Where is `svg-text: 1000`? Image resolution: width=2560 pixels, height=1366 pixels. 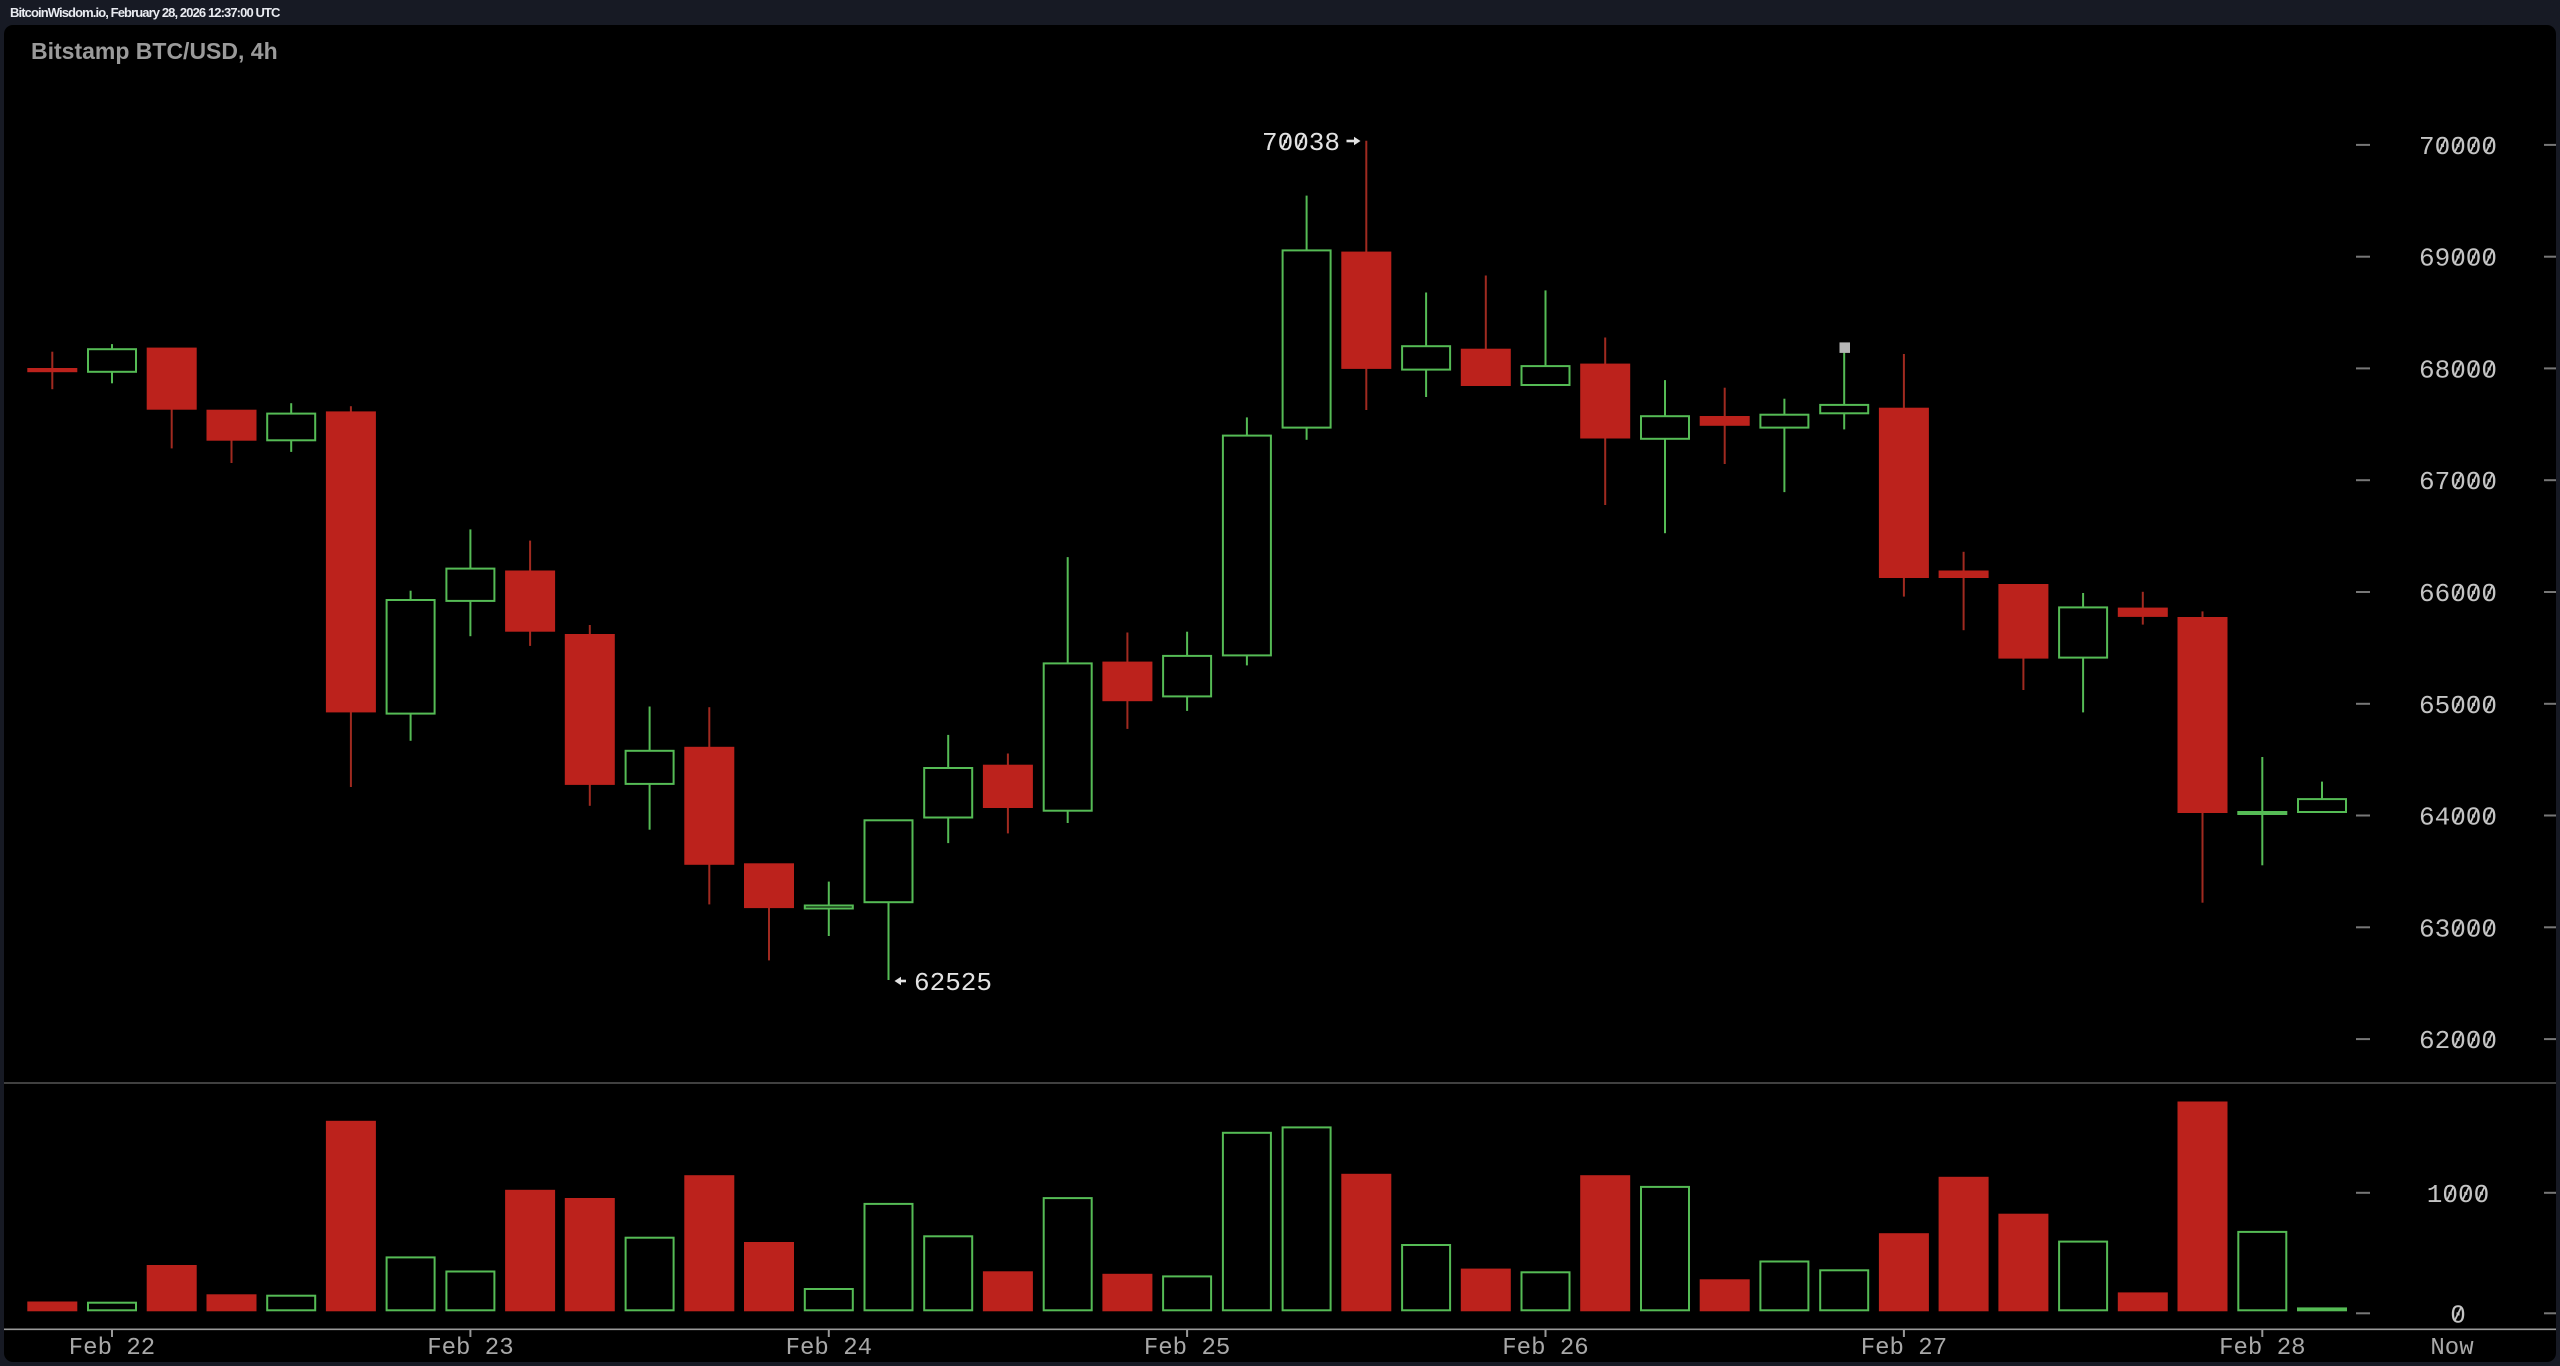
svg-text: 1000 is located at coordinates (2458, 1195).